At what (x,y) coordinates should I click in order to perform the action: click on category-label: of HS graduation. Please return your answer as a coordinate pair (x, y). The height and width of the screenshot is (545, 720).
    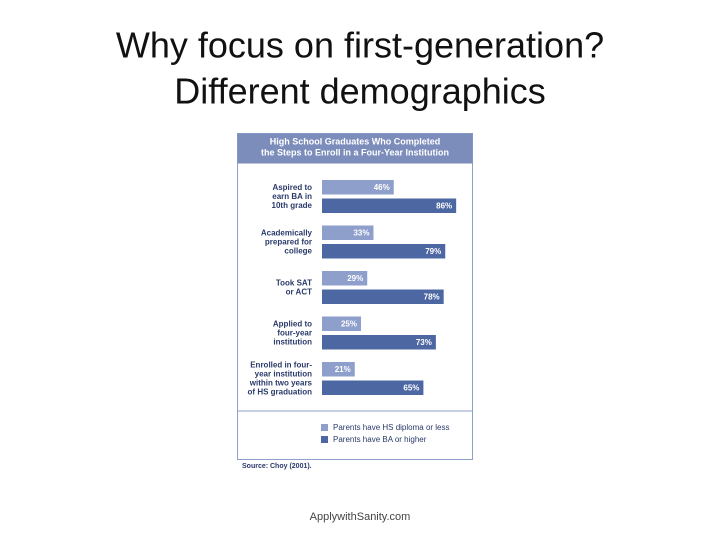
    Looking at the image, I should click on (280, 392).